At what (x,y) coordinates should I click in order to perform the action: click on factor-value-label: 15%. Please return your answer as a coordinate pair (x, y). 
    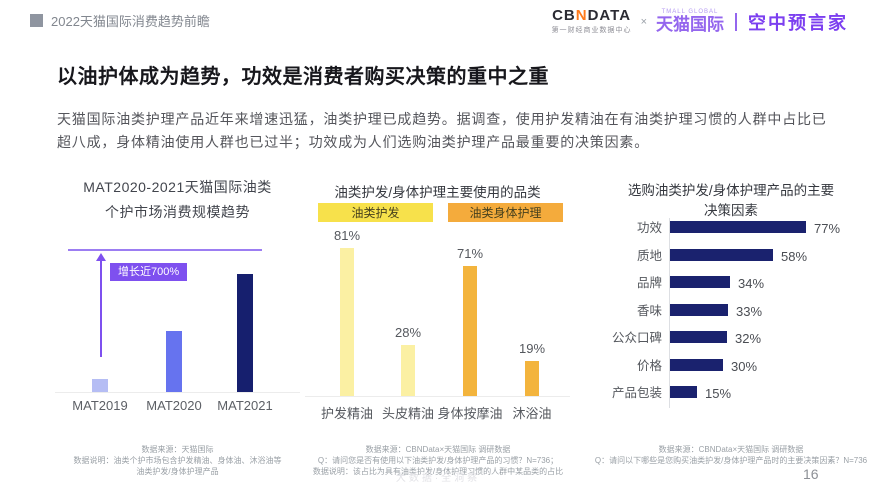
    Looking at the image, I should click on (718, 393).